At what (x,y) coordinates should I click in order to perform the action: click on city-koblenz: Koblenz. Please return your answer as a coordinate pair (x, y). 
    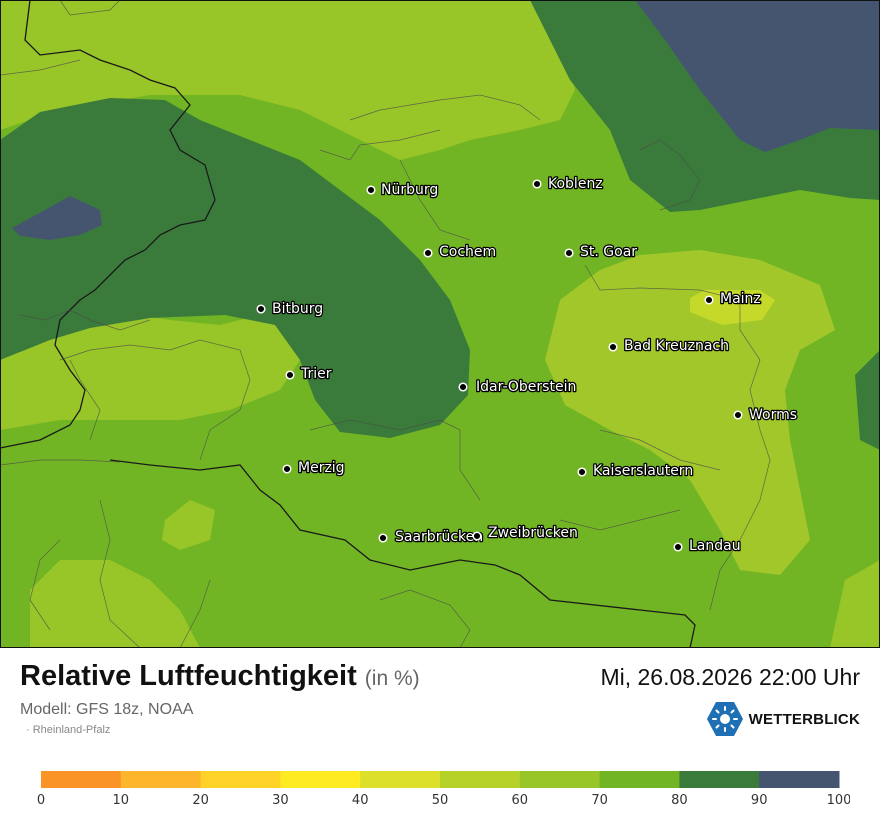
    Looking at the image, I should click on (568, 184).